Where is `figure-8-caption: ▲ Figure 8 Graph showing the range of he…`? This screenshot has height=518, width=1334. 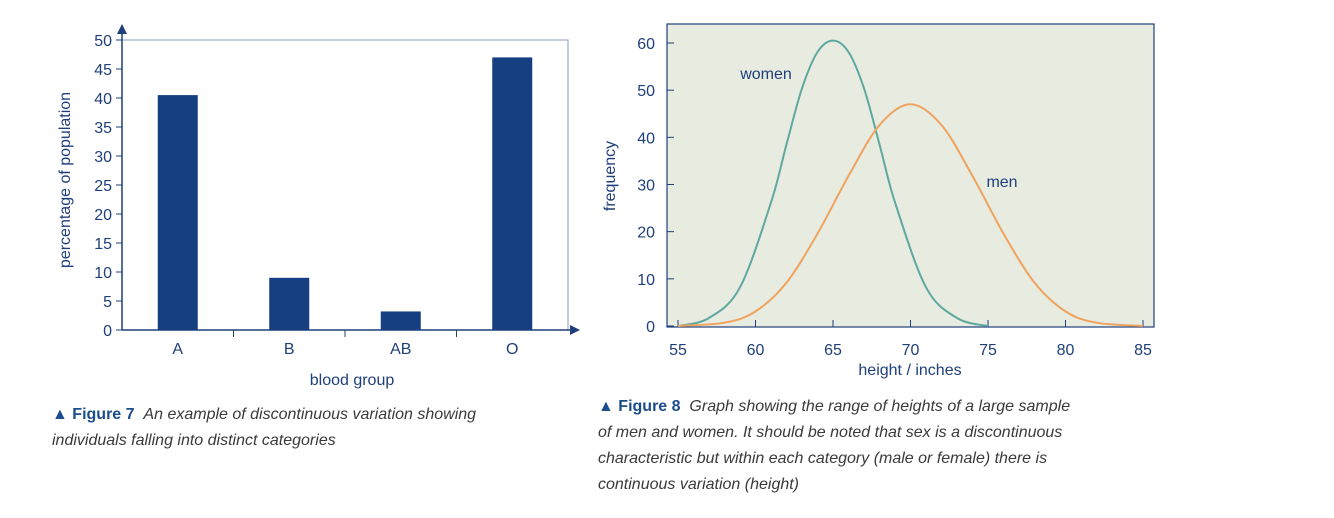 figure-8-caption: ▲ Figure 8 Graph showing the range of he… is located at coordinates (888, 446).